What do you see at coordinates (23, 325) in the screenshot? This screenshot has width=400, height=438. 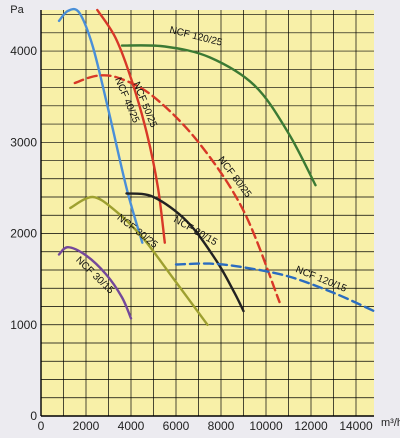 I see `y-tick-label: 1000` at bounding box center [23, 325].